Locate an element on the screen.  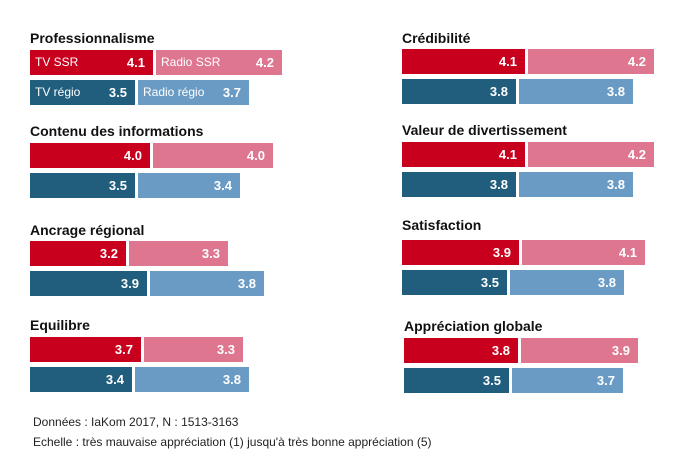
panel-title: Professionnalisme is located at coordinates (92, 38).